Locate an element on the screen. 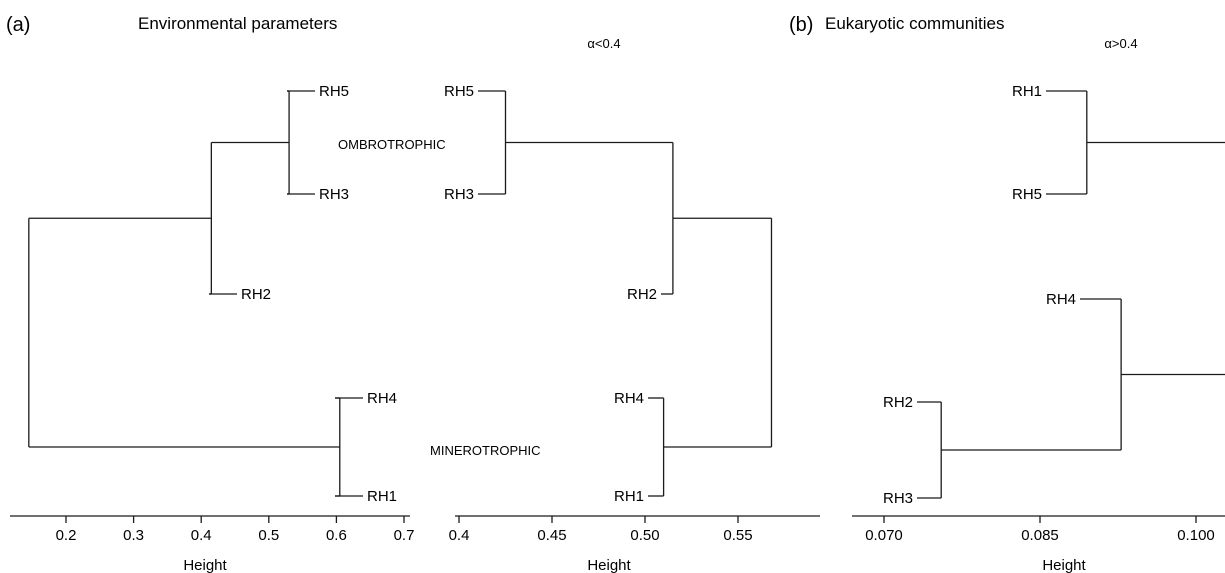 This screenshot has height=573, width=1225. x-tick-label: 0.5 is located at coordinates (268, 535).